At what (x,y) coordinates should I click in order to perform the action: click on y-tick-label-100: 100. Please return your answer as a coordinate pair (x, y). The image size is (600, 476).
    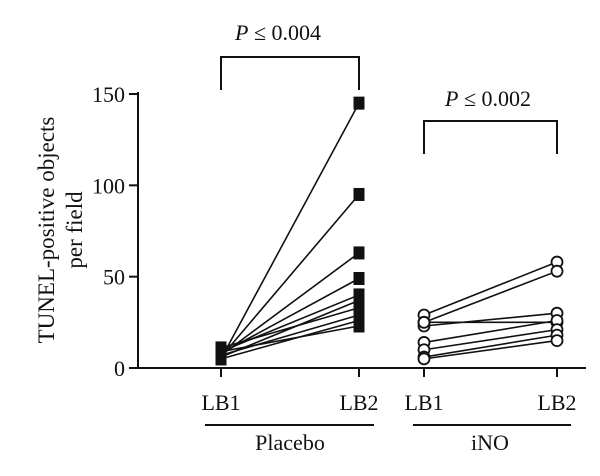
    Looking at the image, I should click on (108, 185).